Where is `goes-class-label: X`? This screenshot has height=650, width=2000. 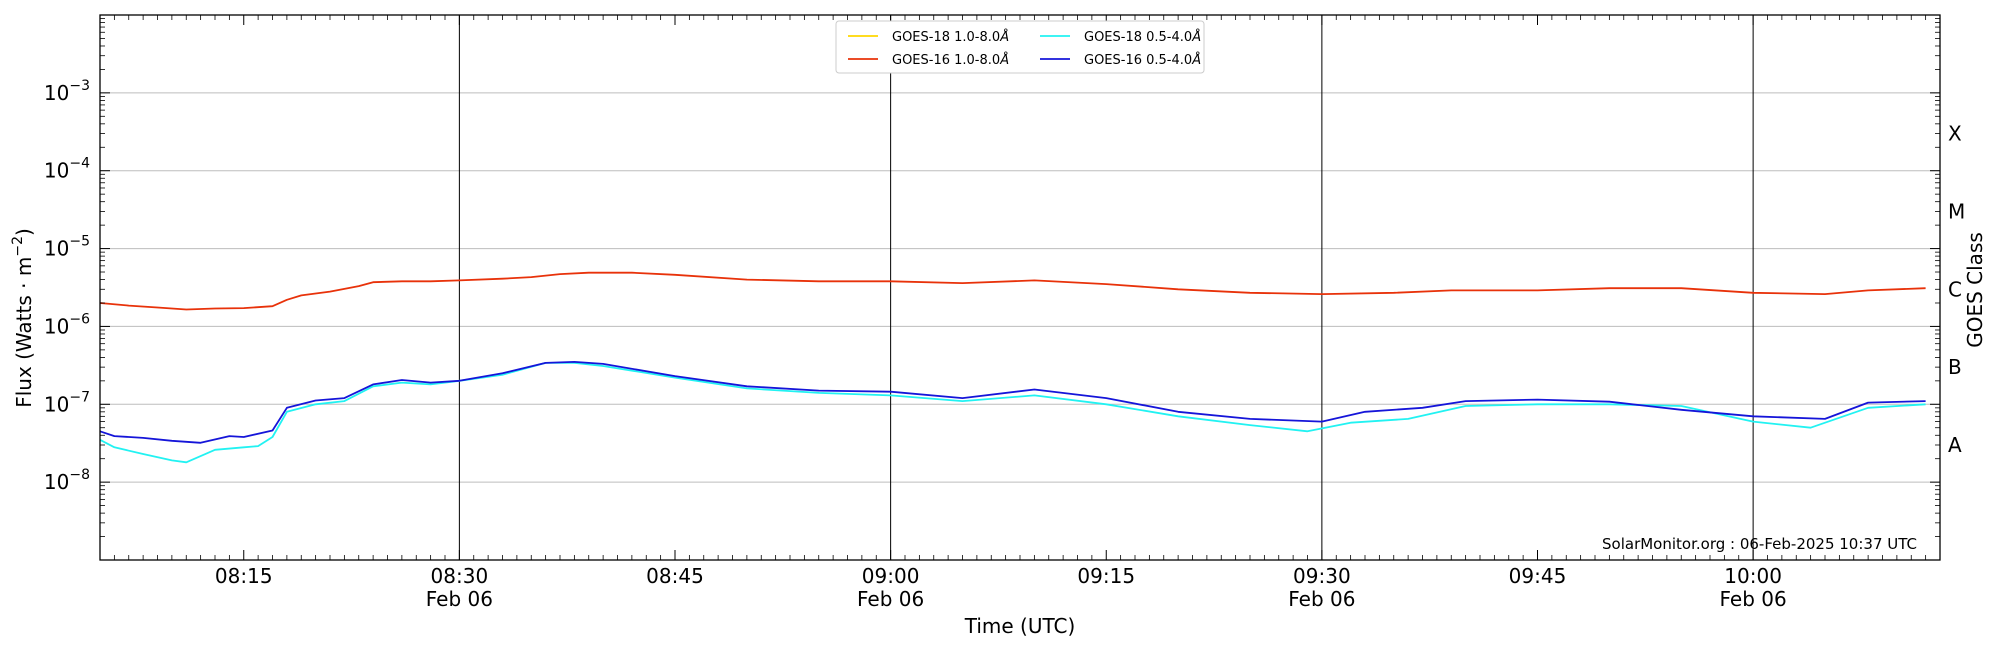
goes-class-label: X is located at coordinates (1955, 134).